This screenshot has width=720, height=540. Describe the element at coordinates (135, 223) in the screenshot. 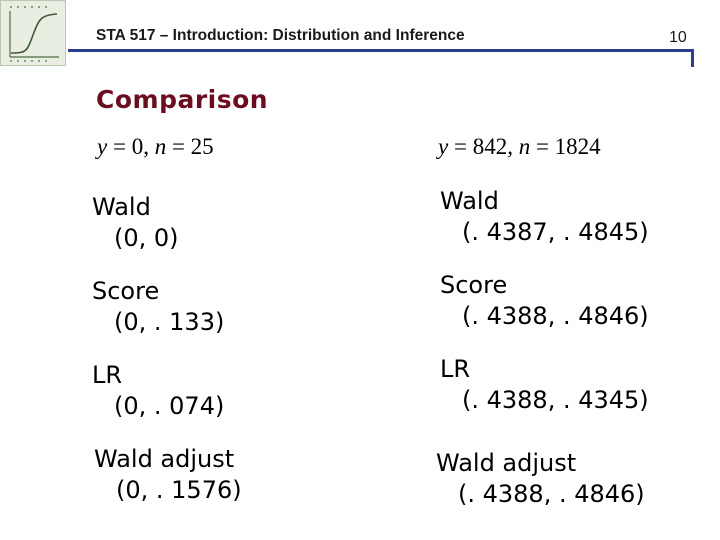

I see `list-item-wald-left: Wald (0, 0)` at that location.